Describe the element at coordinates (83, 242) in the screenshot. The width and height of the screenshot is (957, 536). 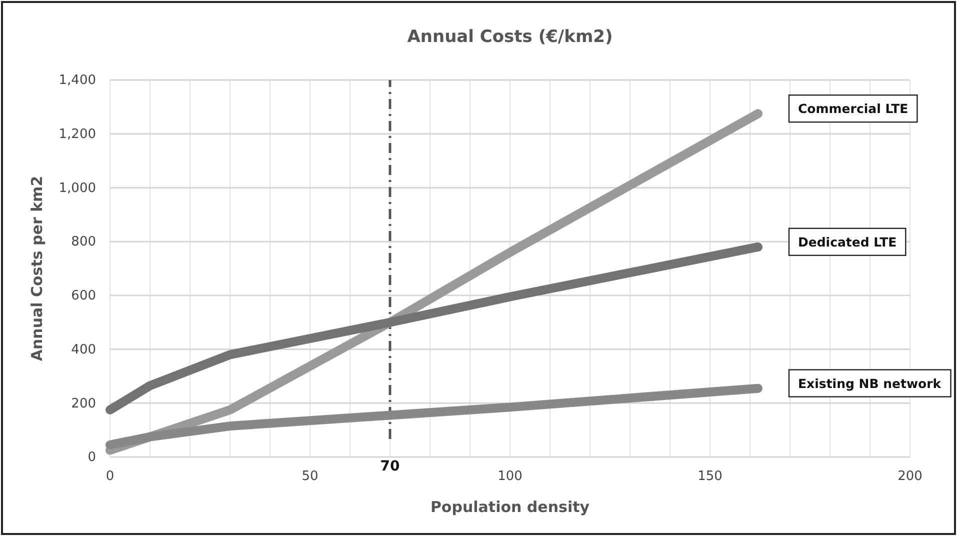
I see `y-tick-label: 800` at that location.